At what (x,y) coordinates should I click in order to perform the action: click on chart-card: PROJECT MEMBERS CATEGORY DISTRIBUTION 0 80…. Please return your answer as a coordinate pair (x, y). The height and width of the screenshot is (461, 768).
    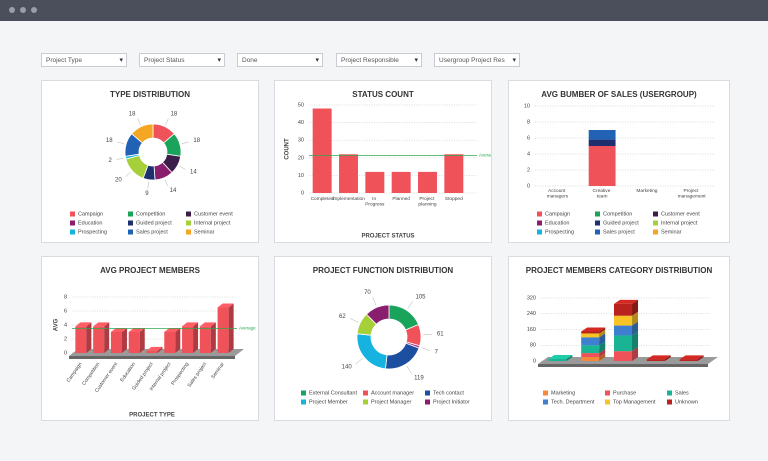
    Looking at the image, I should click on (619, 338).